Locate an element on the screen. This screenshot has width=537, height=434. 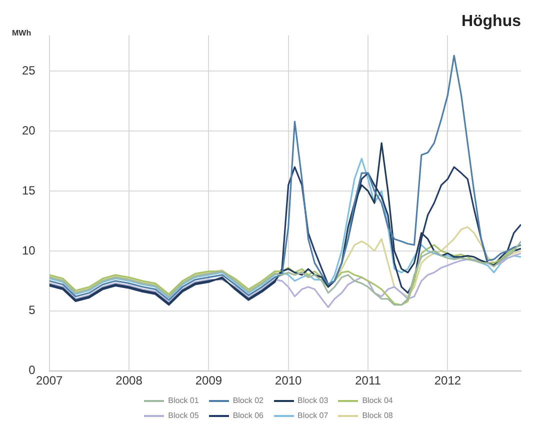
legend-label: Block 04 is located at coordinates (377, 400).